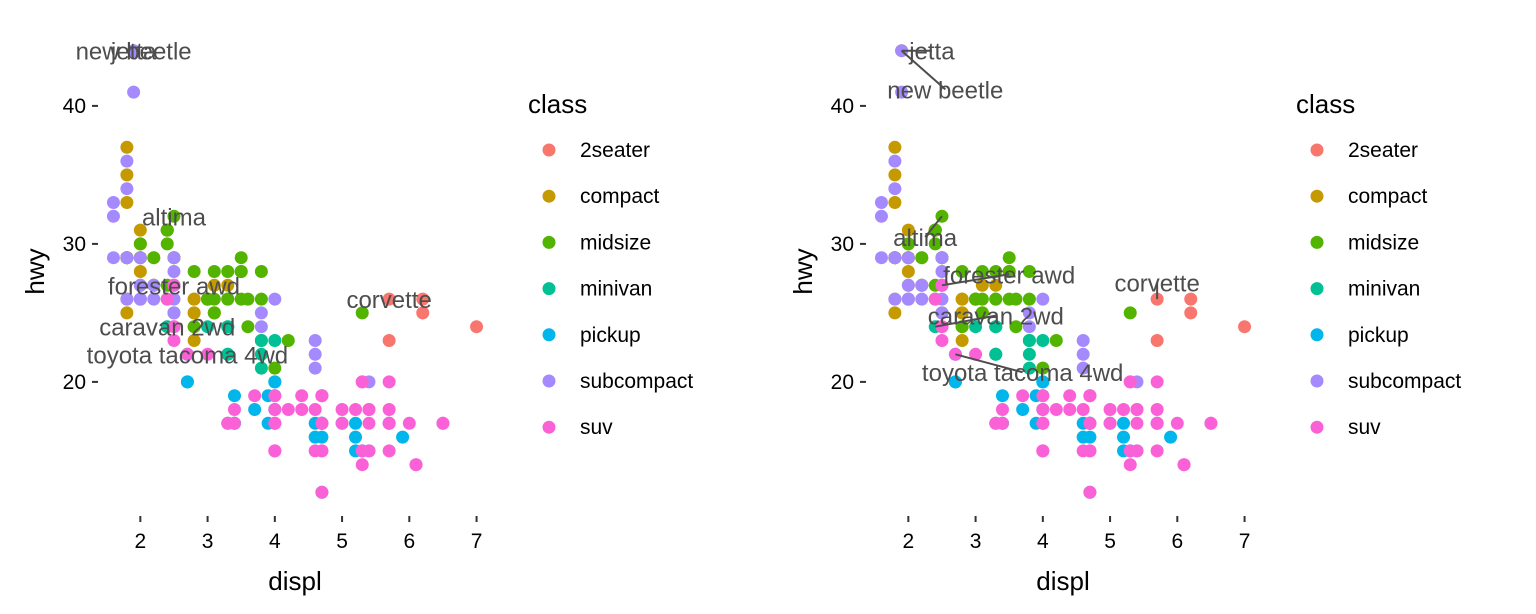 The width and height of the screenshot is (1536, 614). What do you see at coordinates (975, 280) in the screenshot?
I see `label-leader-line` at bounding box center [975, 280].